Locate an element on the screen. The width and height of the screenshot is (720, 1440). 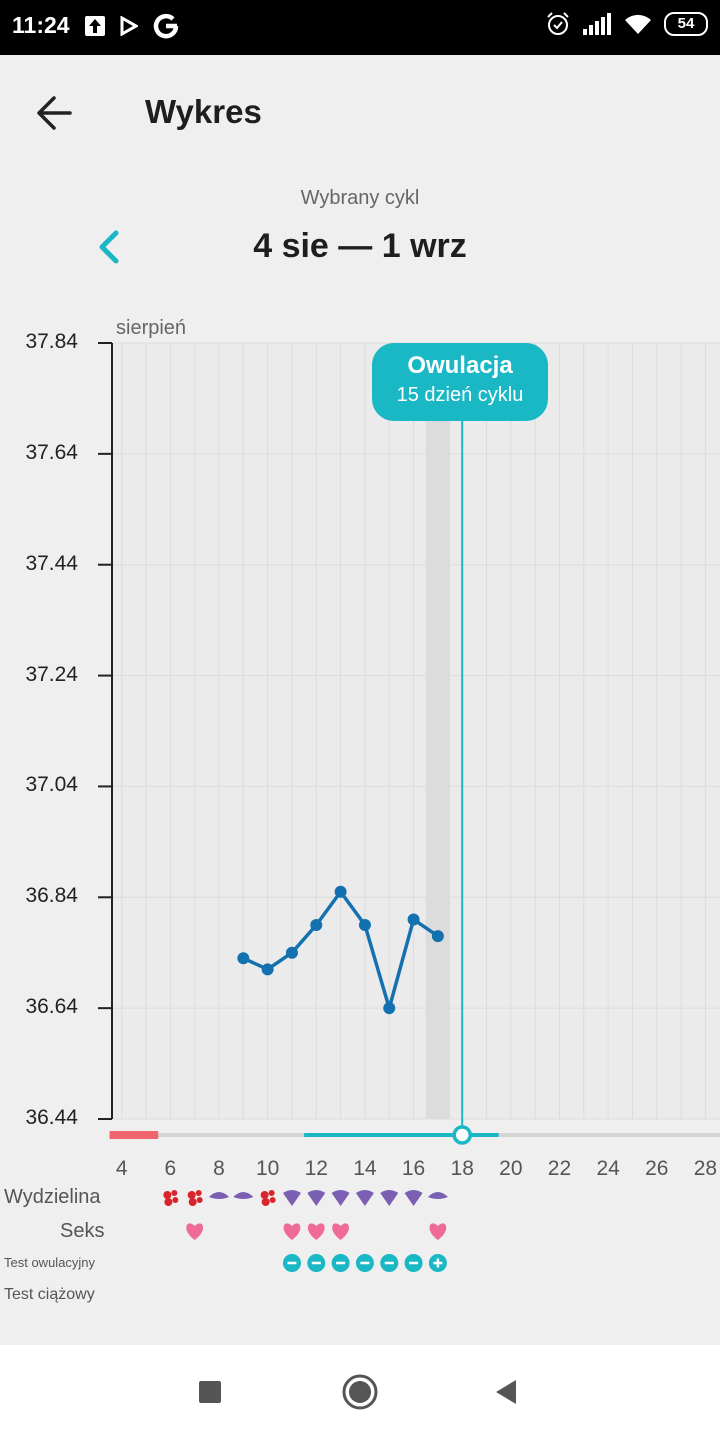
play-store-icon is located at coordinates (129, 26).